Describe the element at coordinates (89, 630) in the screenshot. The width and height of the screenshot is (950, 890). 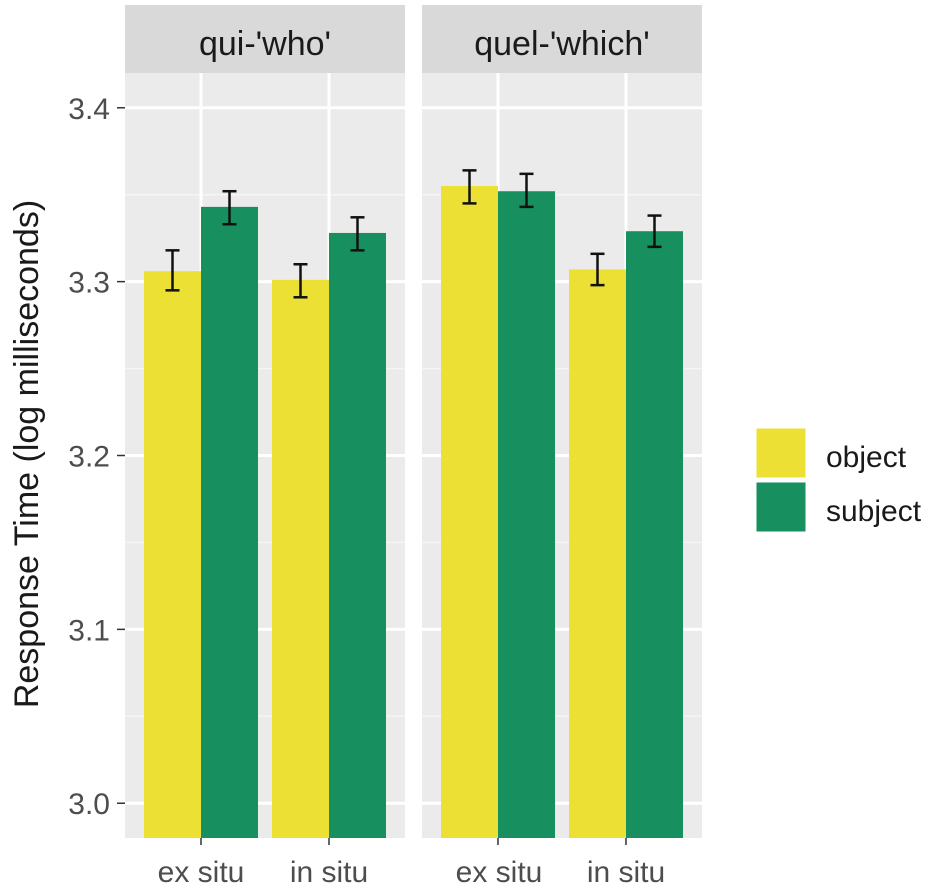
I see `y-tick-label: 3.1` at that location.